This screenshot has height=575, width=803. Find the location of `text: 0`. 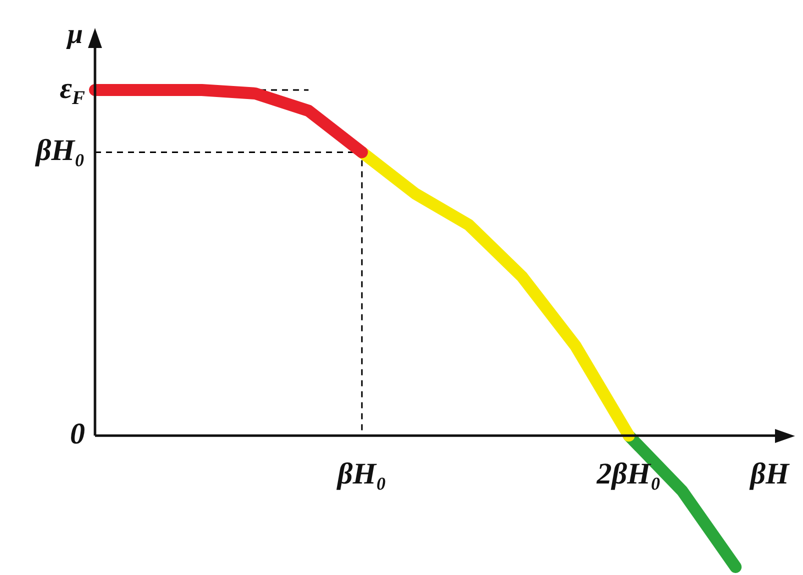

text: 0 is located at coordinates (77, 433).